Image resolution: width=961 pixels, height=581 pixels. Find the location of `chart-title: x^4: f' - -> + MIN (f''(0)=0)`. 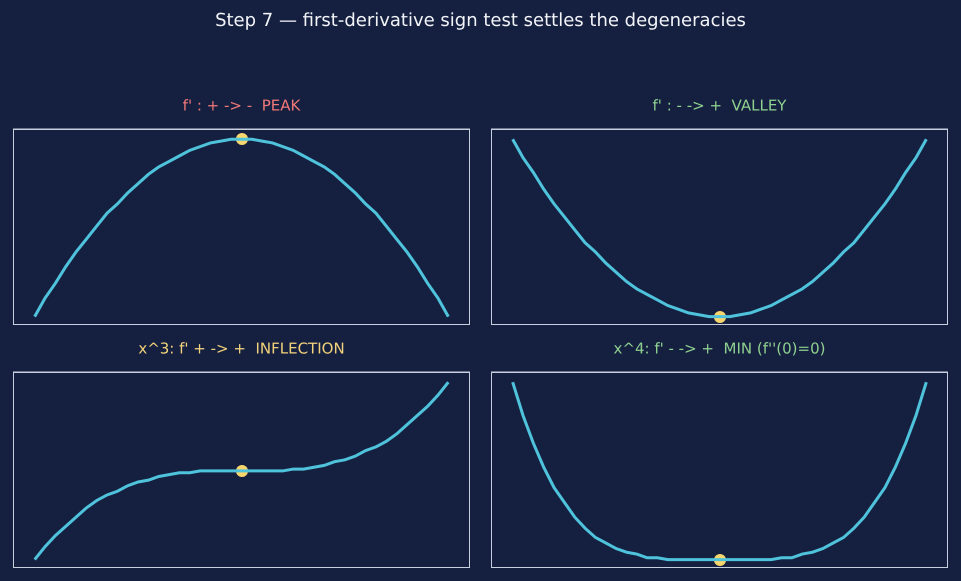

chart-title: x^4: f' - -> + MIN (f''(0)=0) is located at coordinates (720, 348).